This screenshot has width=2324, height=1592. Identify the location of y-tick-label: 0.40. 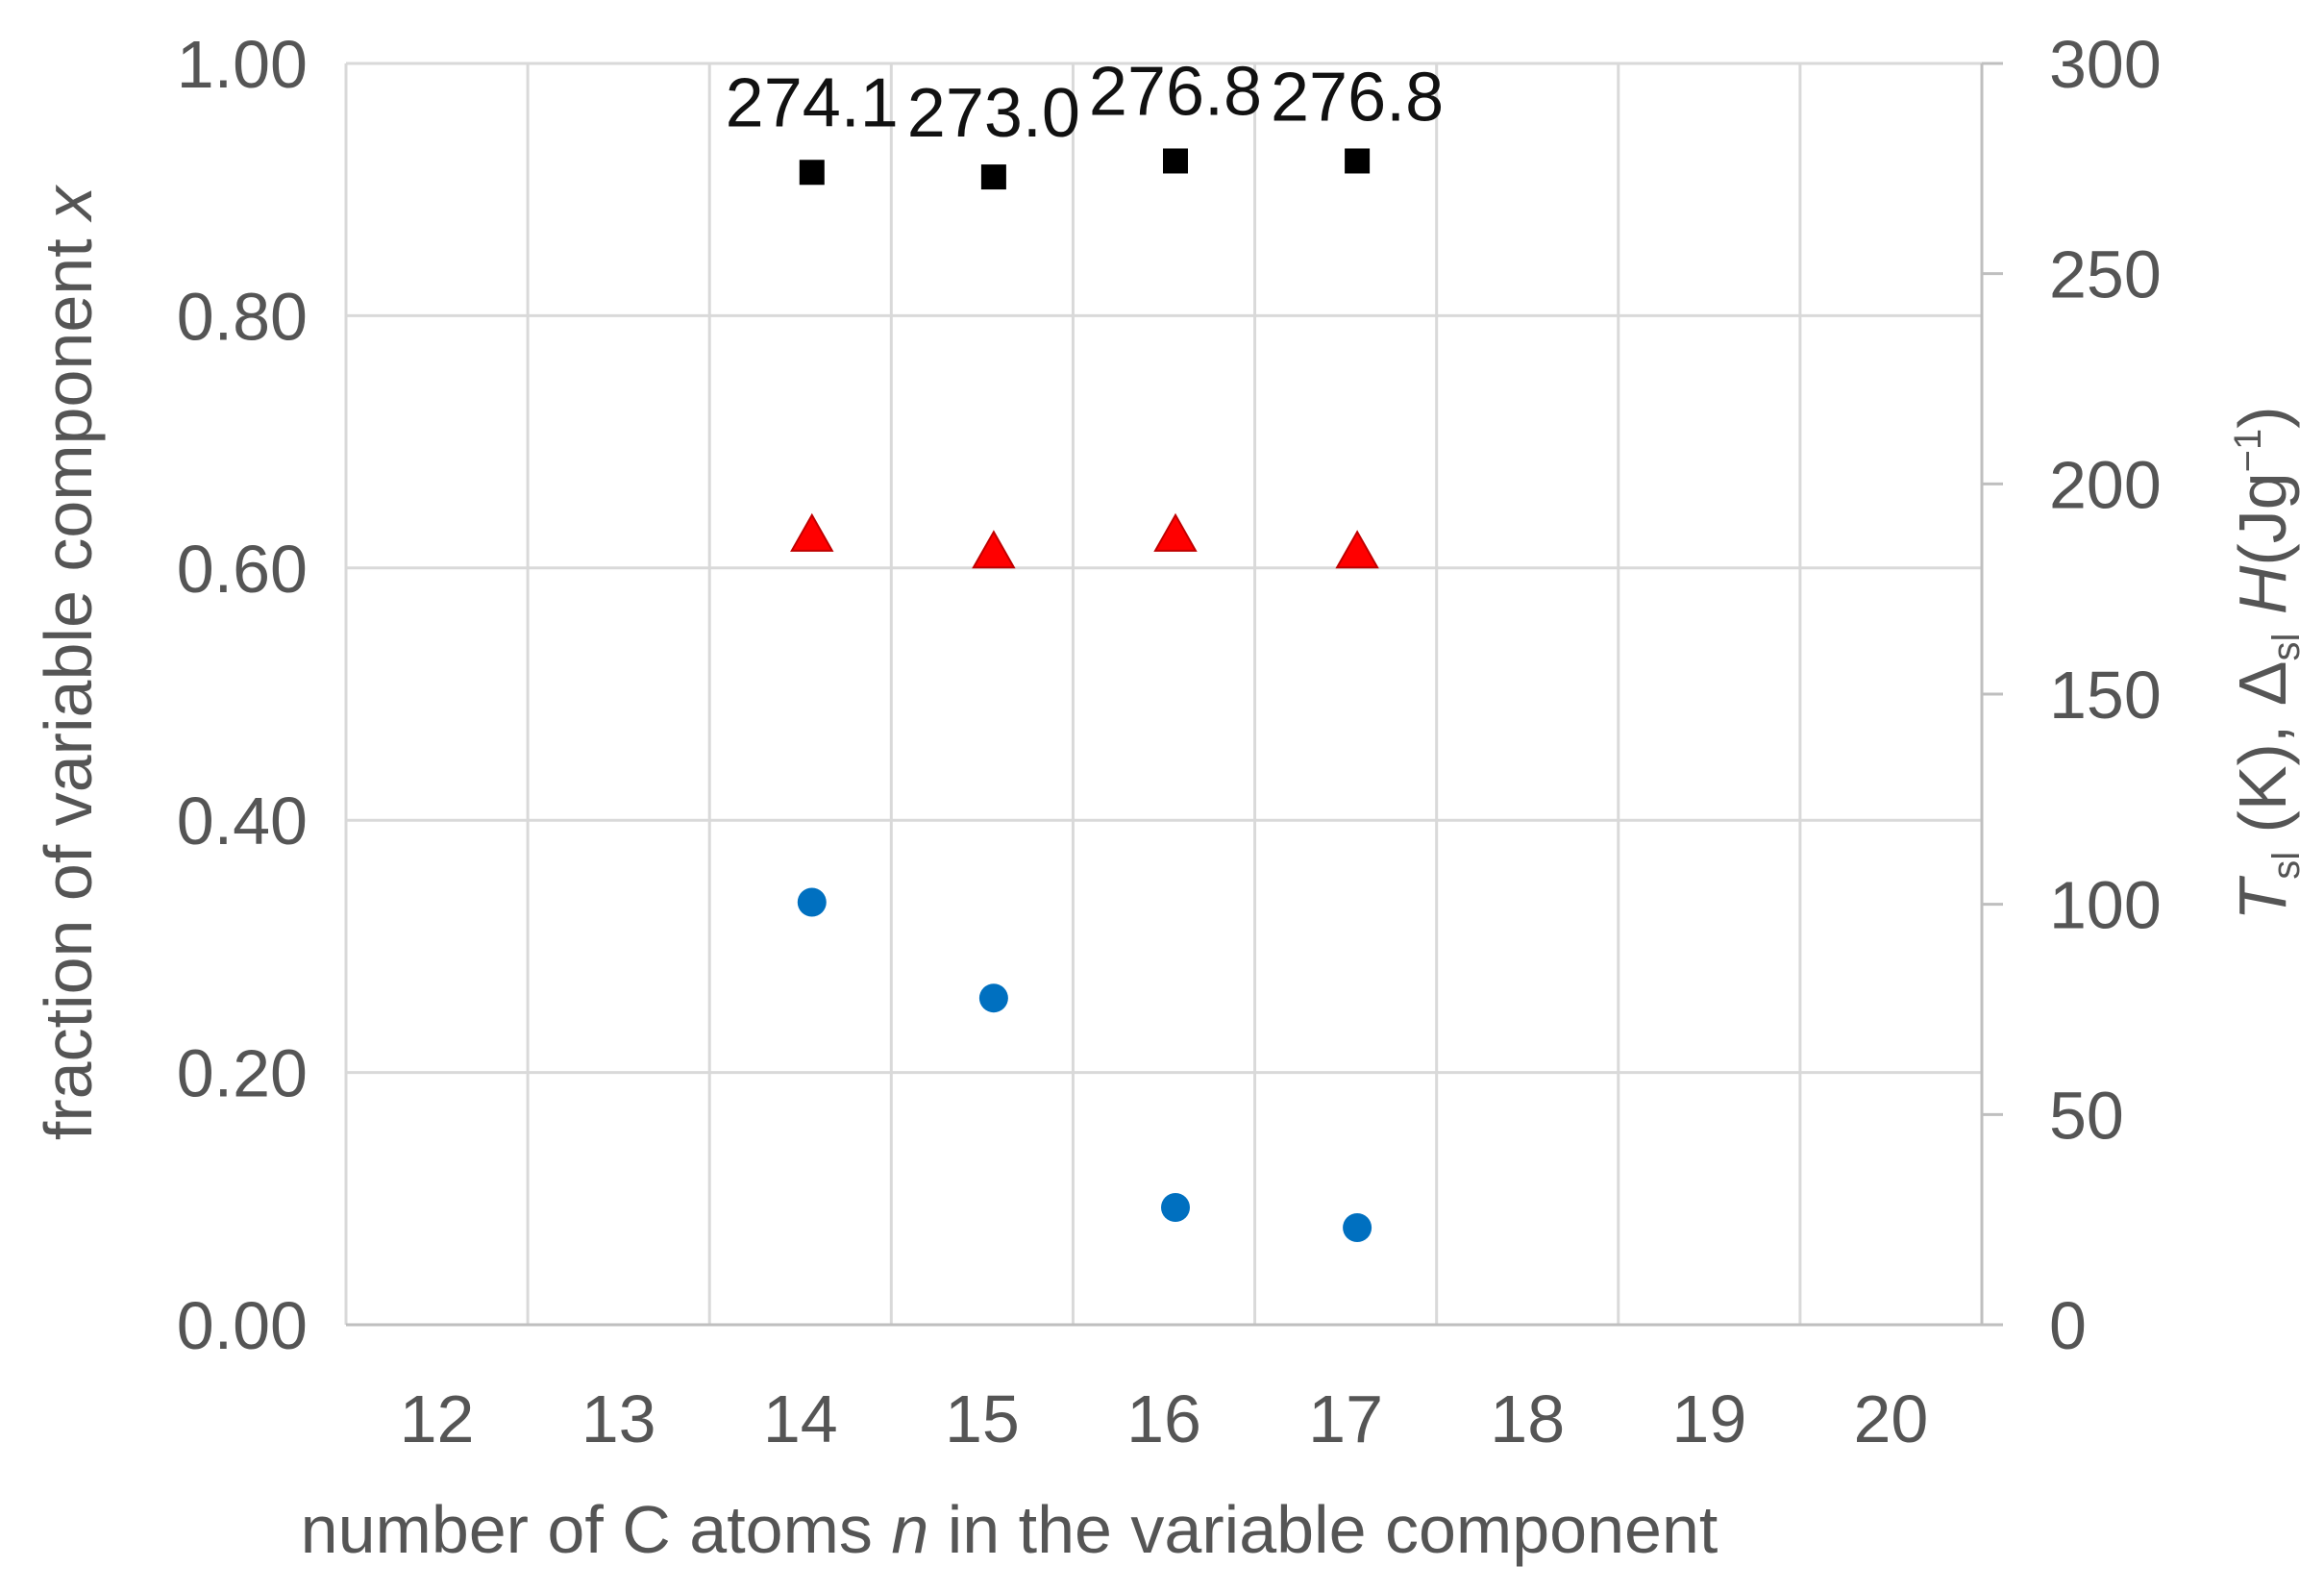
(242, 821).